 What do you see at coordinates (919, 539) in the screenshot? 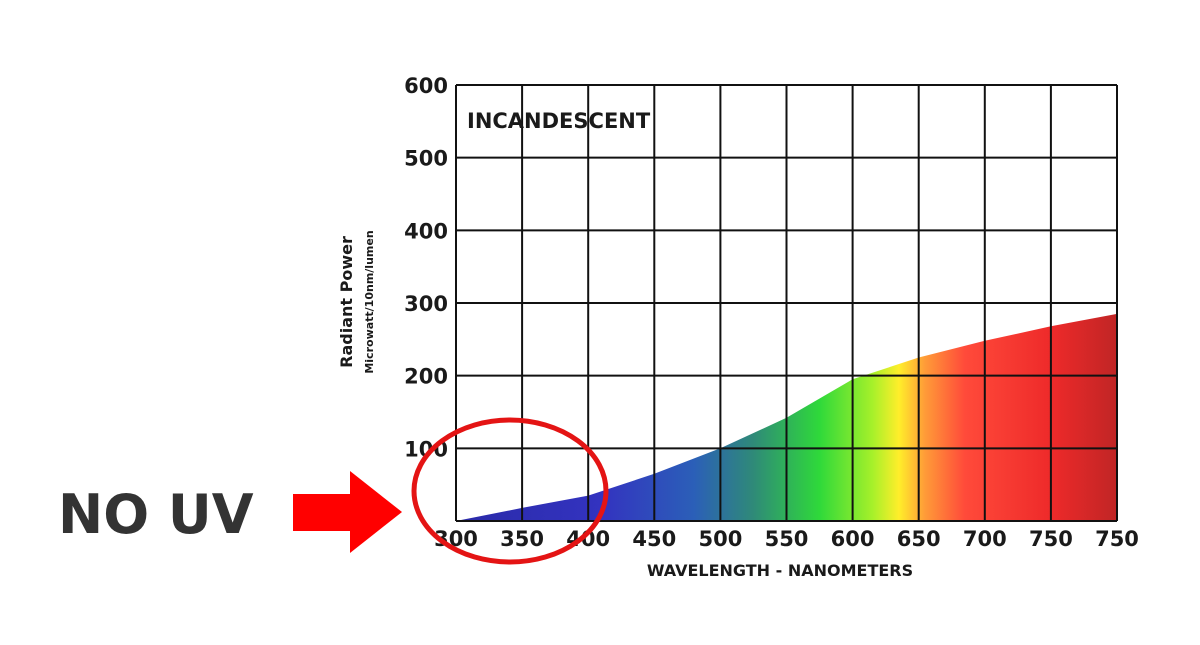
I see `x-tick-label: 650` at bounding box center [919, 539].